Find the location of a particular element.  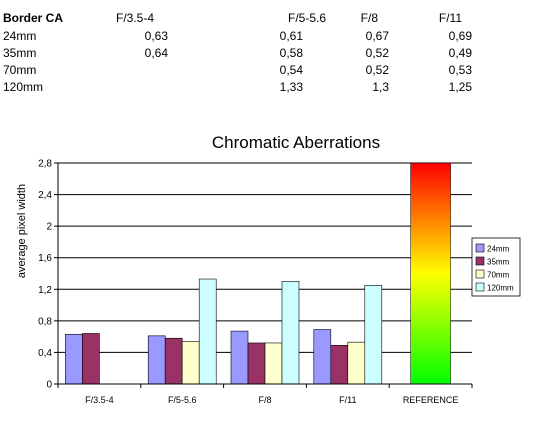

legend: 24mm 35mm 70mm 120mm is located at coordinates (496, 267).